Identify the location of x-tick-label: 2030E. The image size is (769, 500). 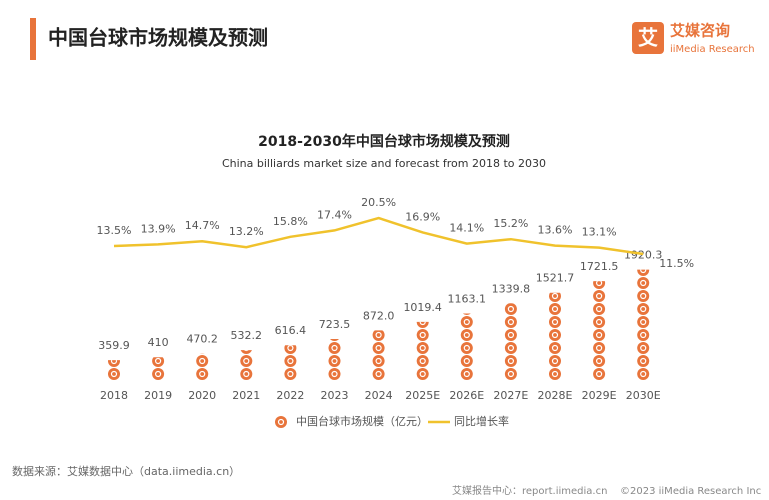
(643, 395).